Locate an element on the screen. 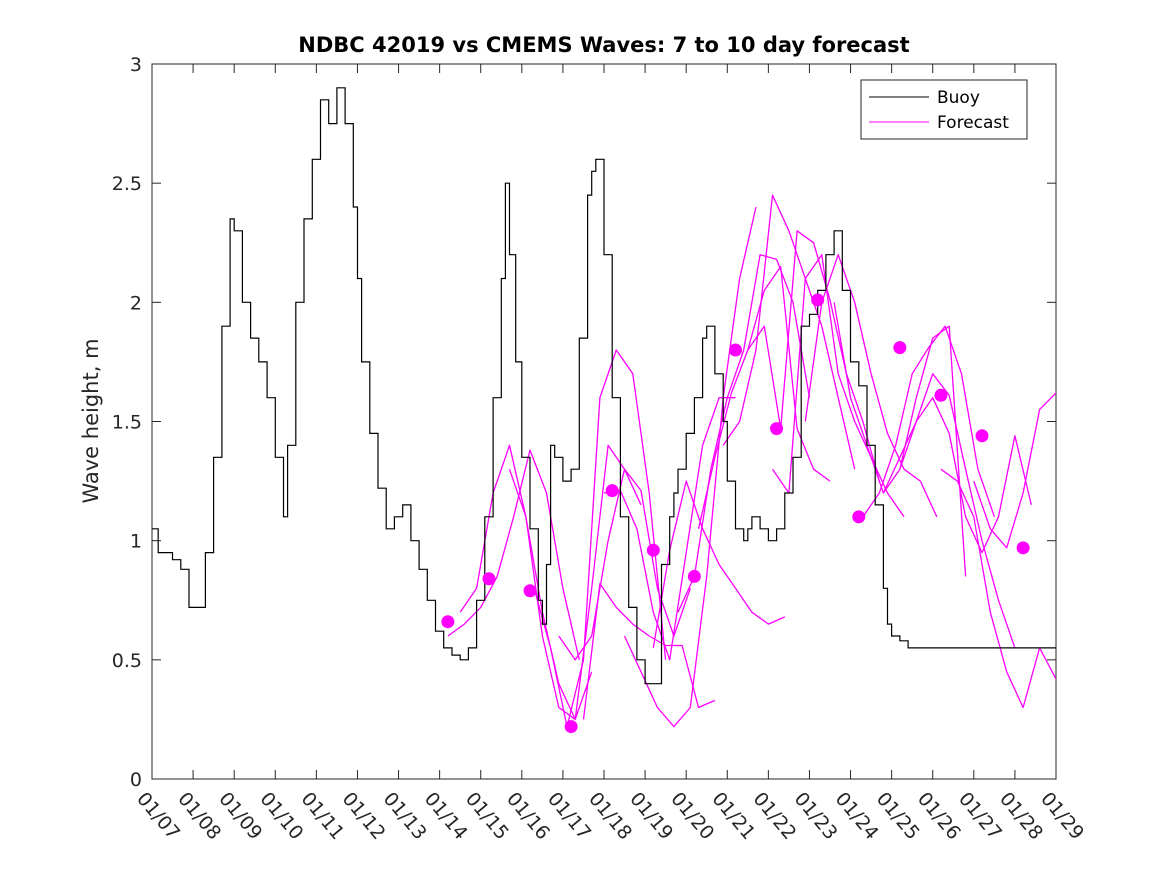 The image size is (1167, 875). legend-forecast-label: Forecast is located at coordinates (973, 123).